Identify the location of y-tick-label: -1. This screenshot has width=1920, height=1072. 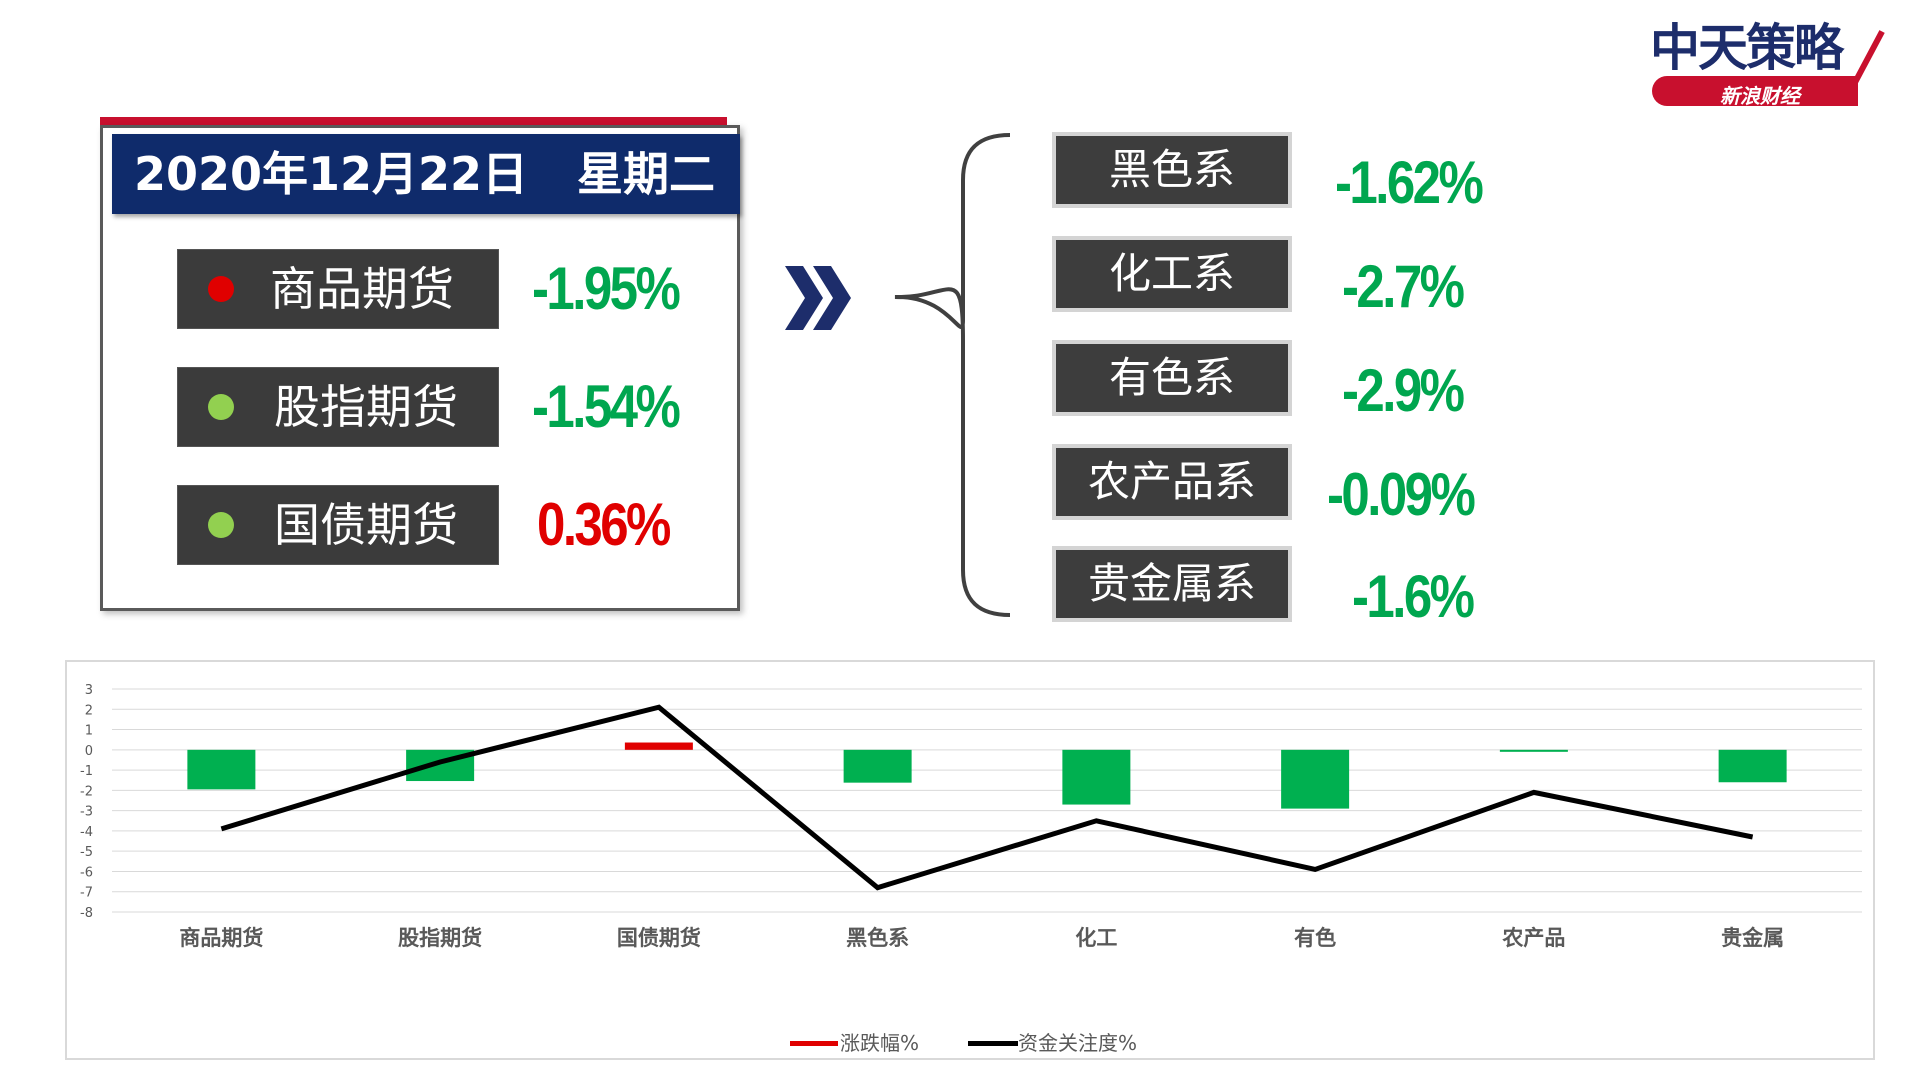
(86, 771).